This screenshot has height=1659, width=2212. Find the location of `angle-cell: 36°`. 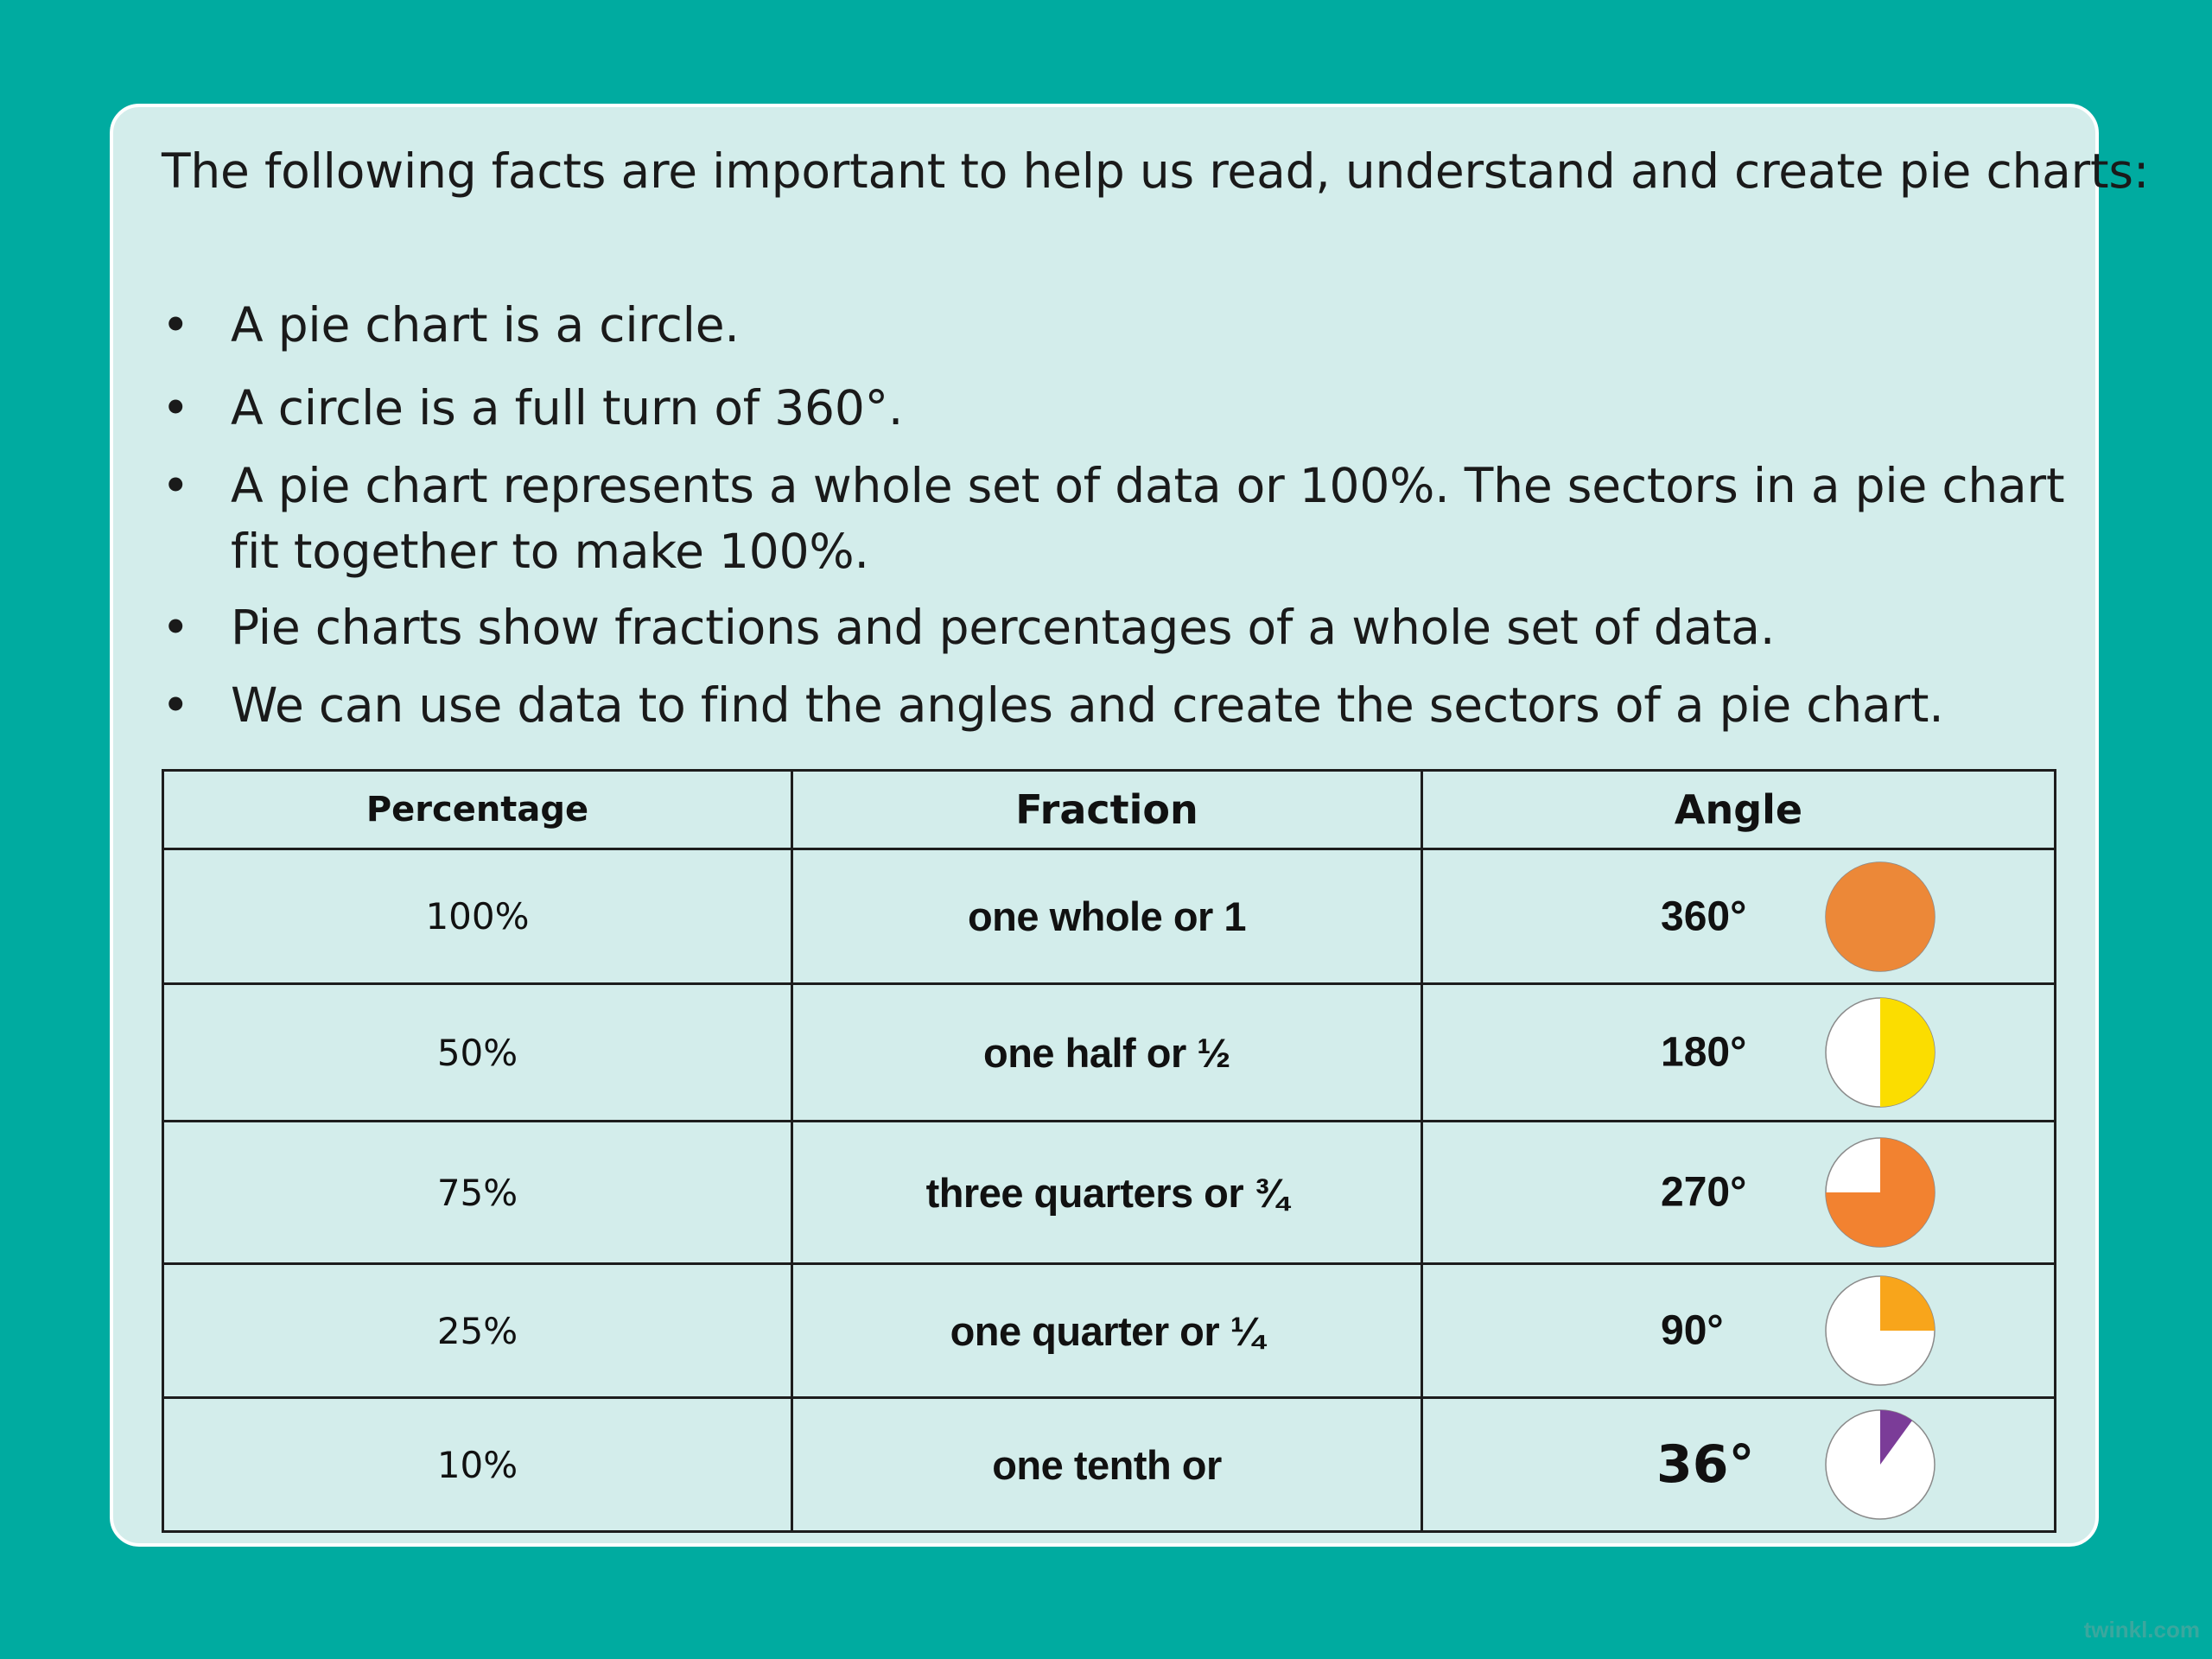

angle-cell: 36° is located at coordinates (1738, 1464).